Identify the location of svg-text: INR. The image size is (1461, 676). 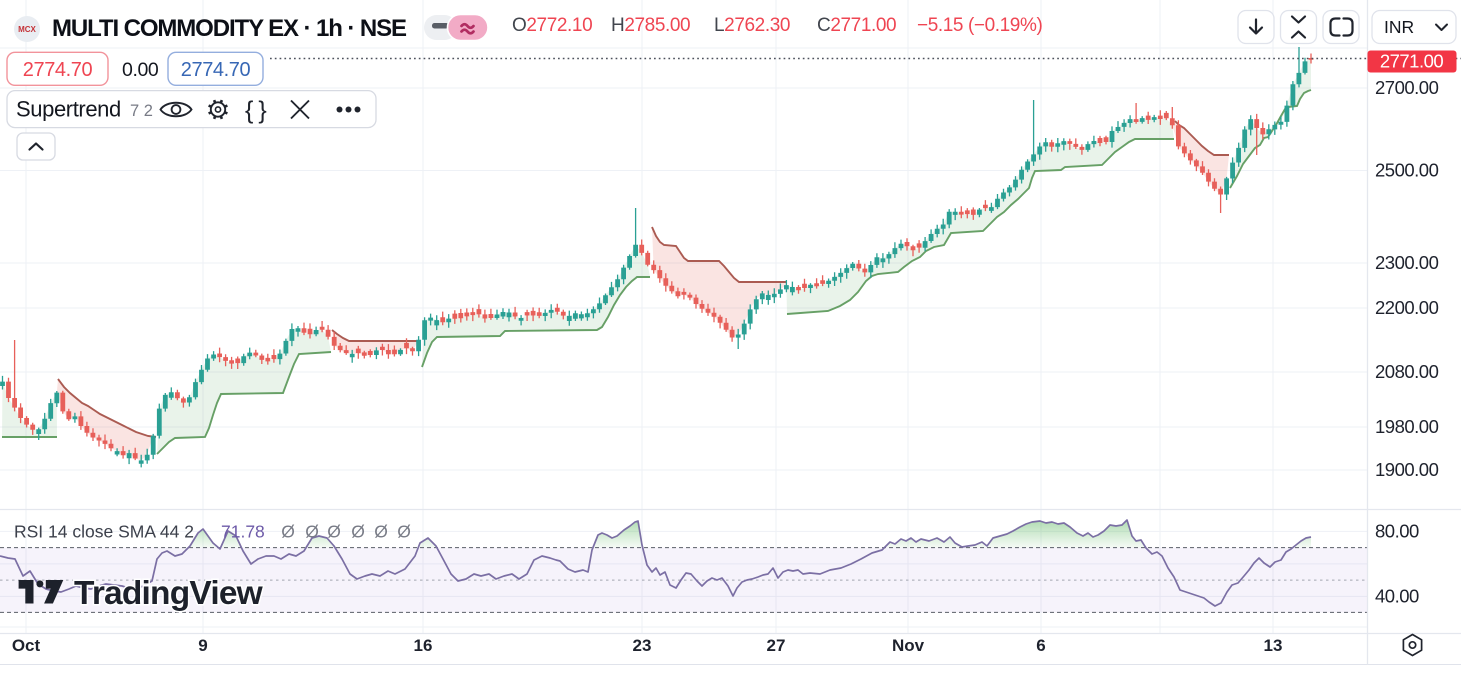
(1399, 27).